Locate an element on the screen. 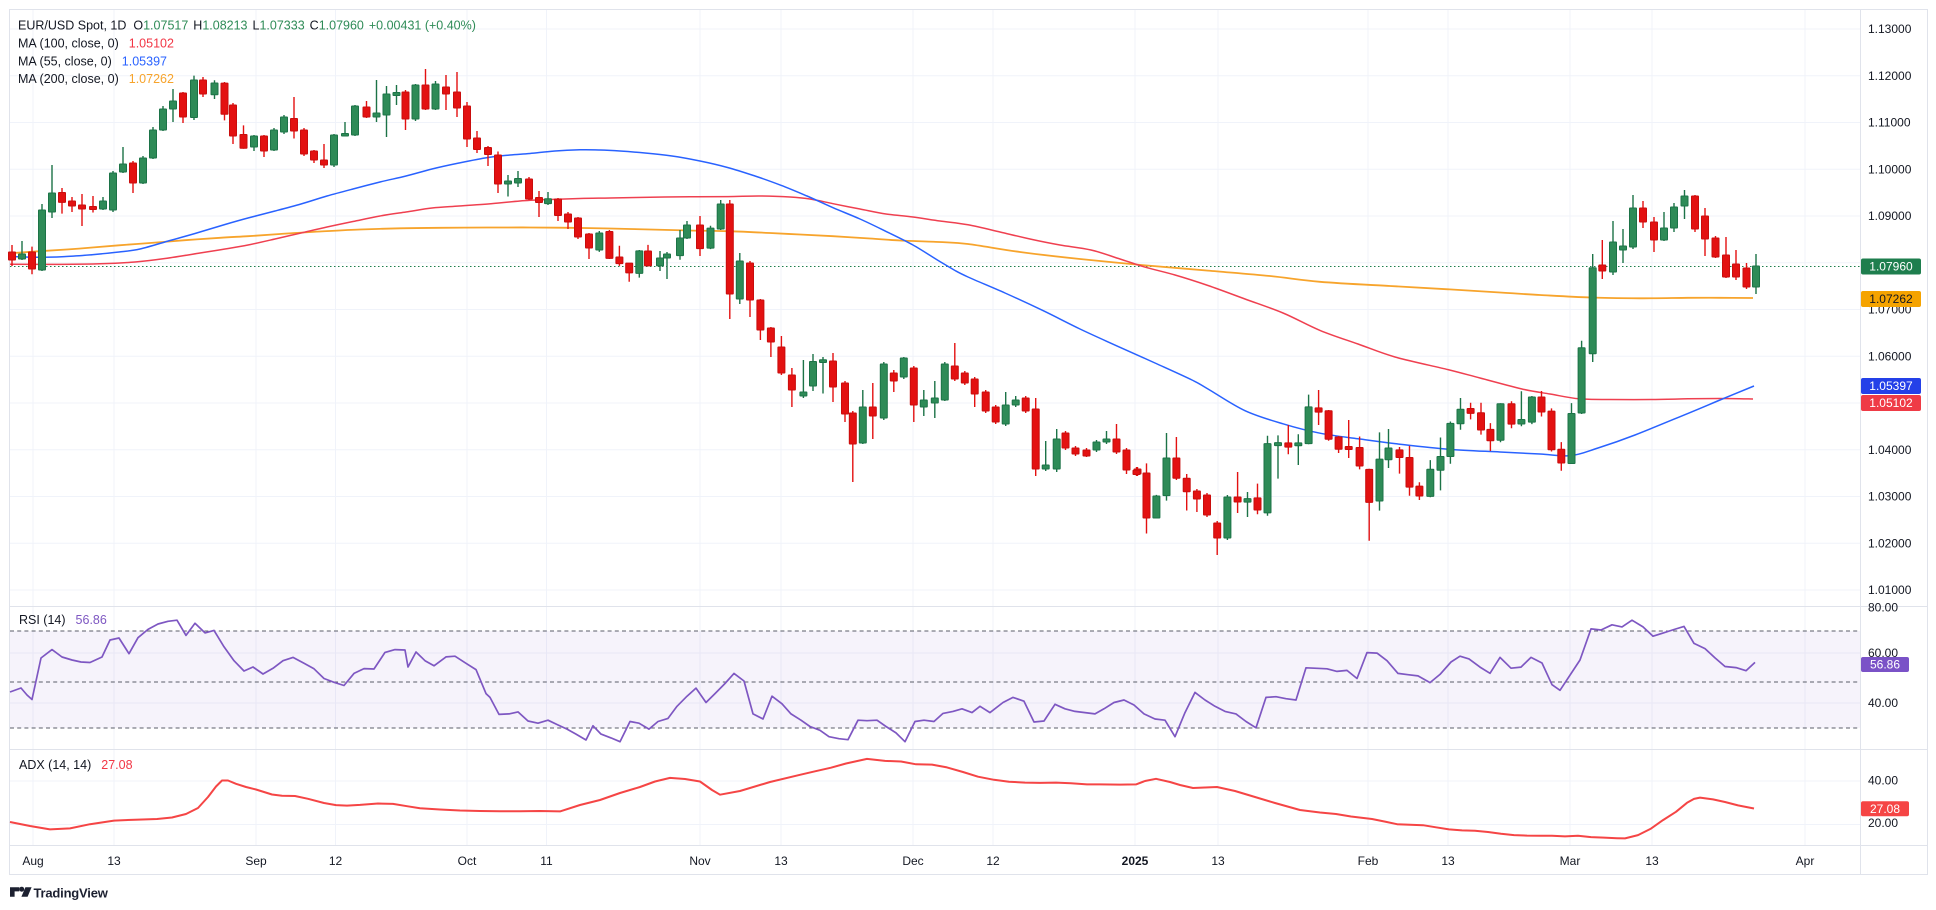 This screenshot has height=910, width=1936. svg-text:MA (100, close, 0)1.05102: MA (100, close, 0) 1.05102 is located at coordinates (96, 44).